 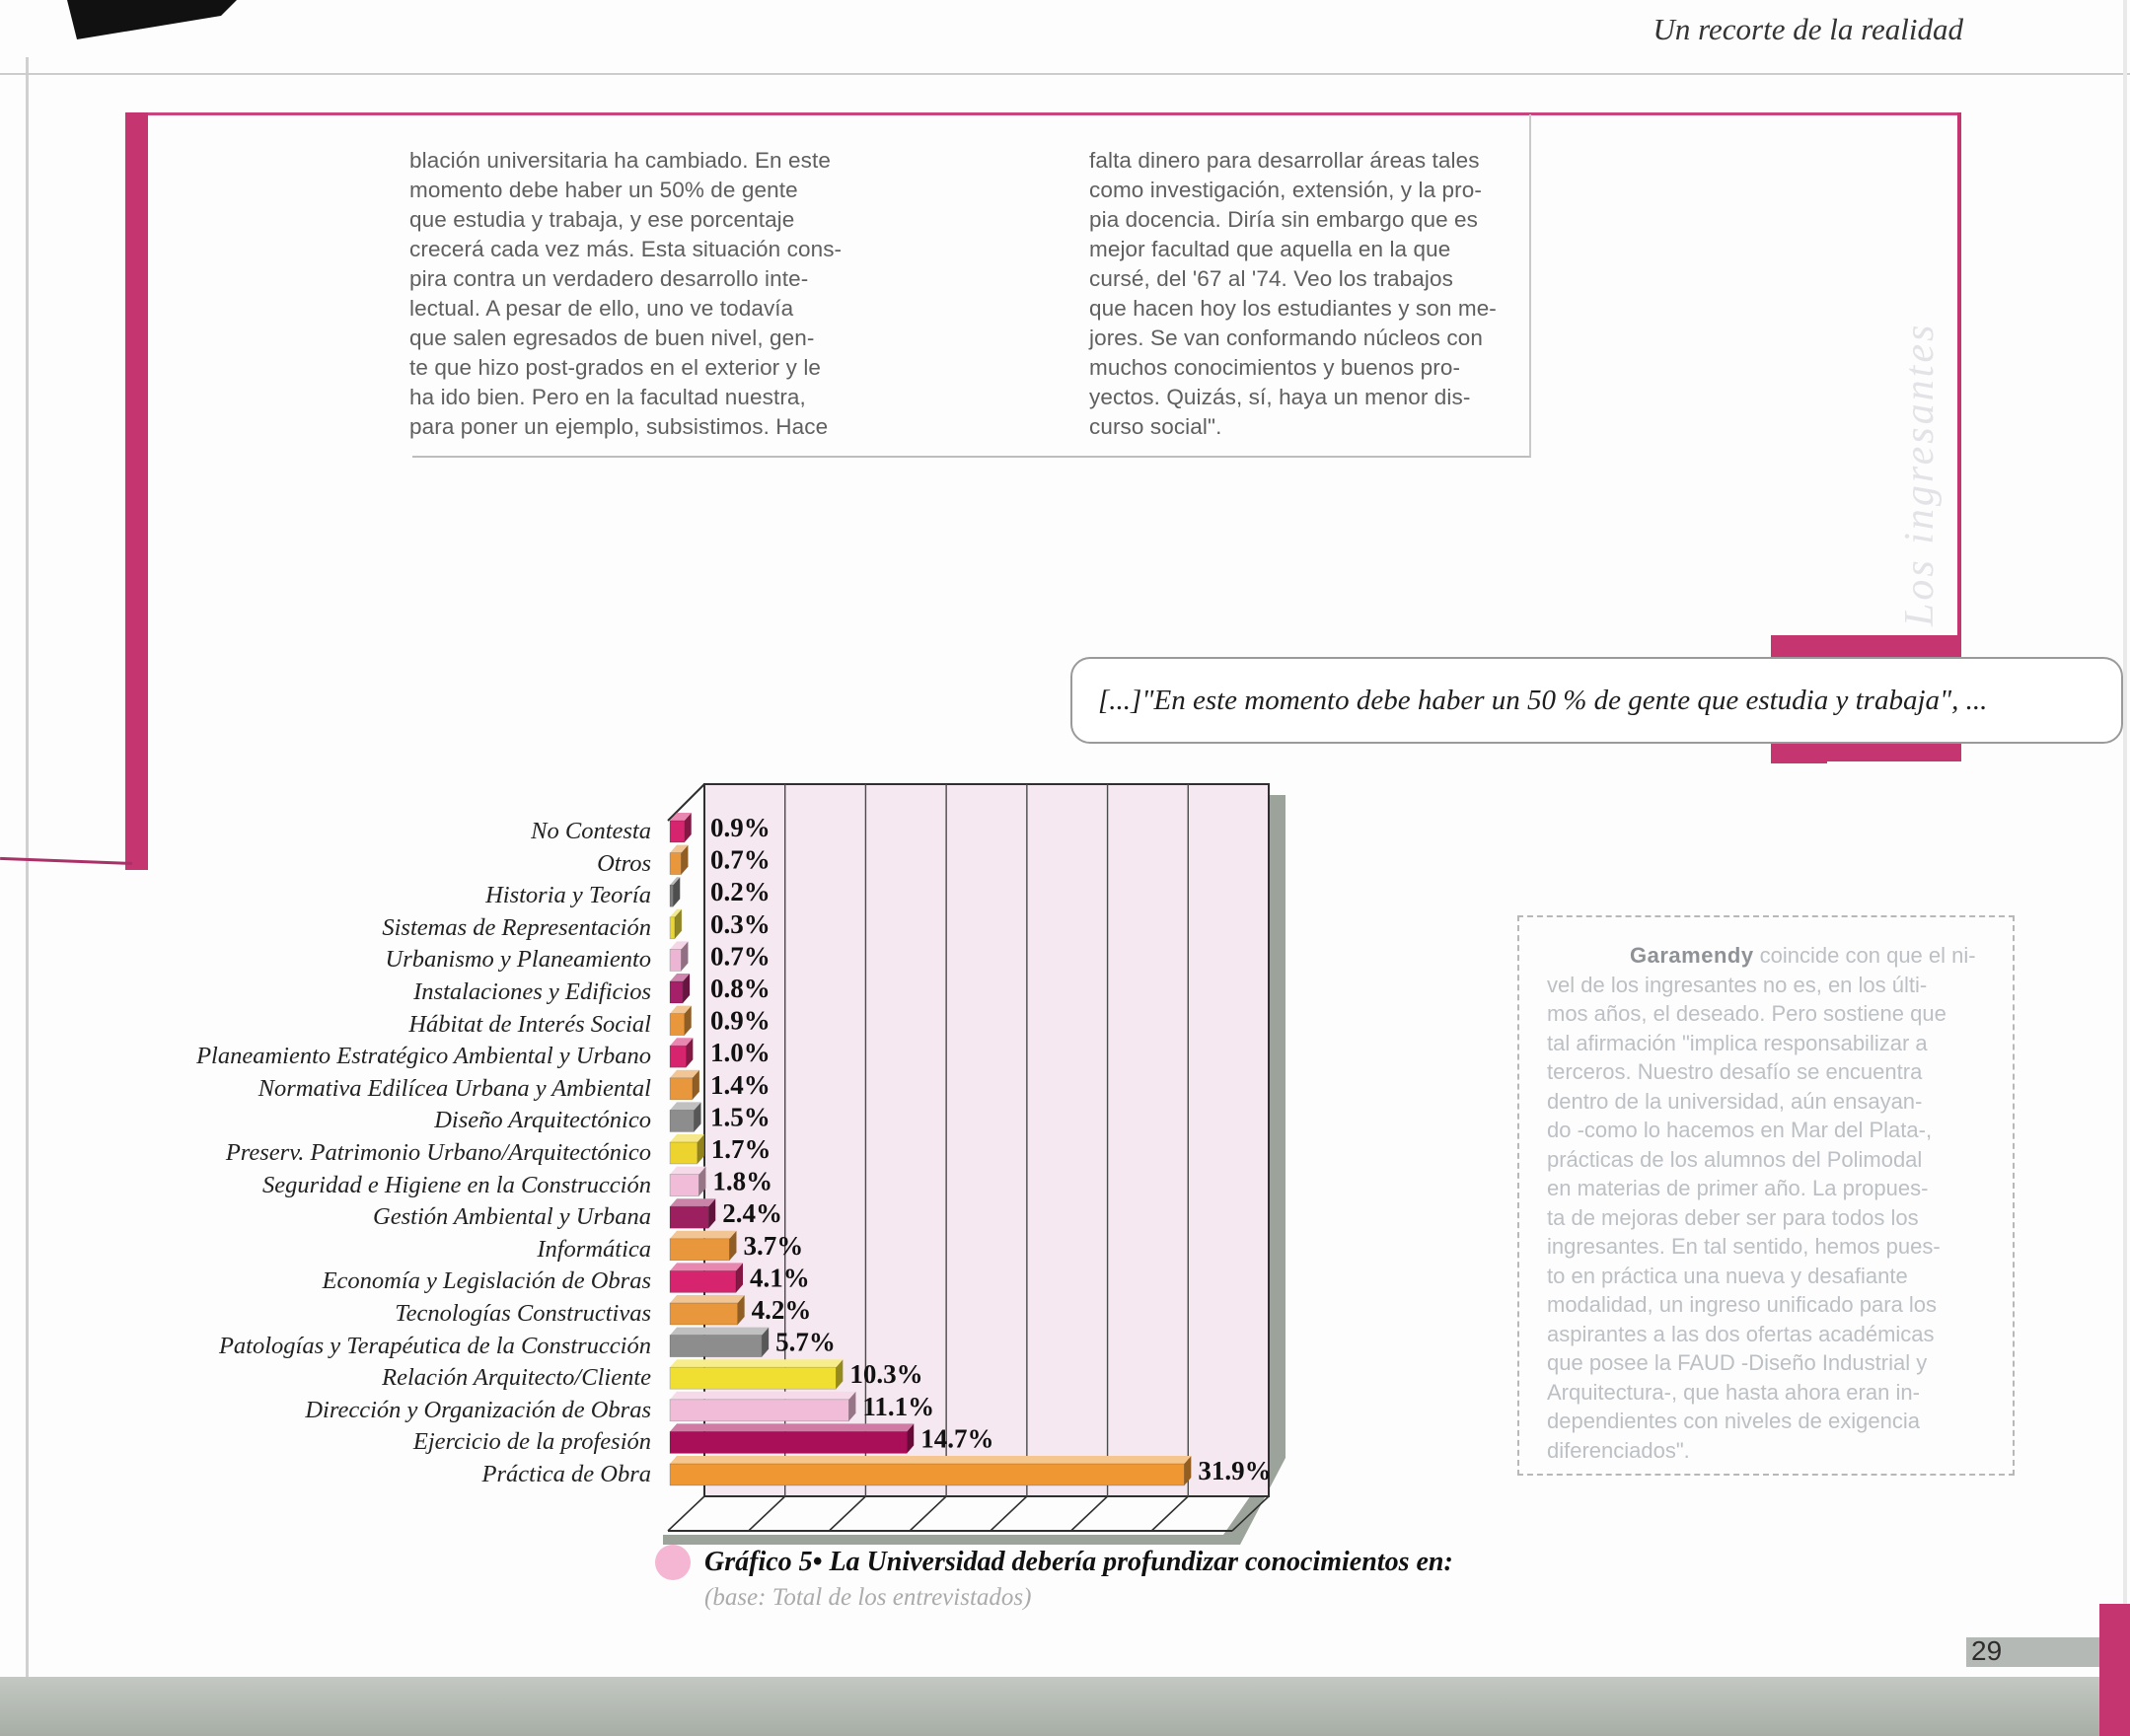 What do you see at coordinates (518, 960) in the screenshot?
I see `chart-category-label: Urbanismo y Planeamiento` at bounding box center [518, 960].